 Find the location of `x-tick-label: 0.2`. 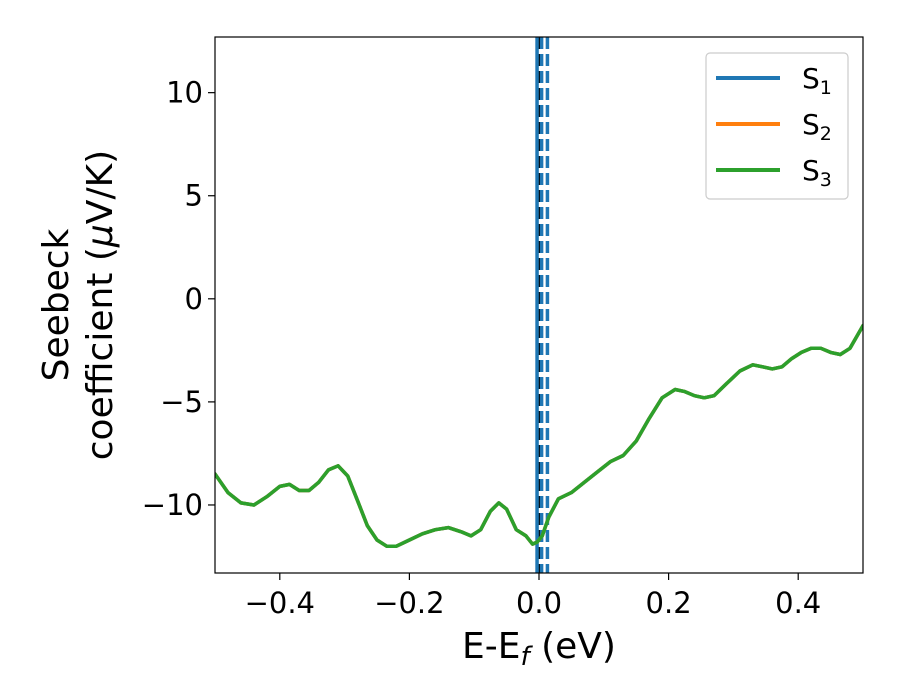

x-tick-label: 0.2 is located at coordinates (669, 603).